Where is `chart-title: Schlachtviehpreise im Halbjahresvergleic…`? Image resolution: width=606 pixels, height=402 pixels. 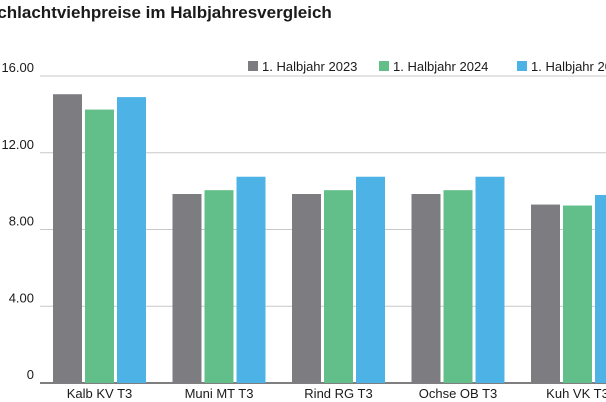
chart-title: Schlachtviehpreise im Halbjahresvergleic… is located at coordinates (166, 12).